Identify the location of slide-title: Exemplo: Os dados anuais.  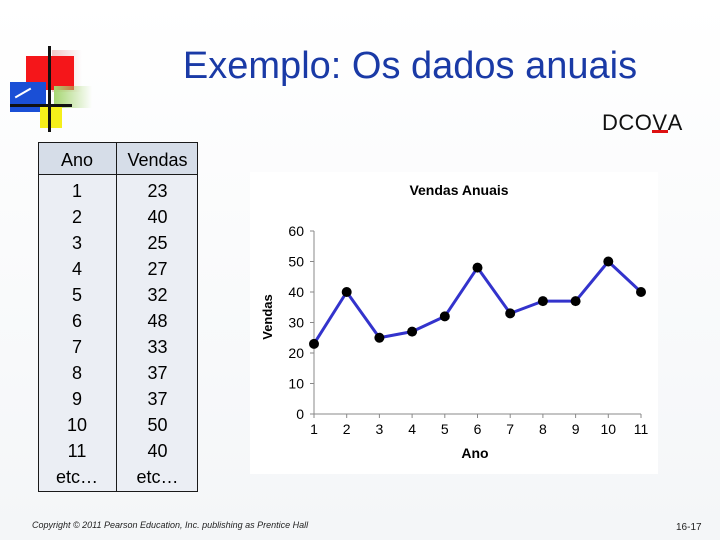
(410, 66).